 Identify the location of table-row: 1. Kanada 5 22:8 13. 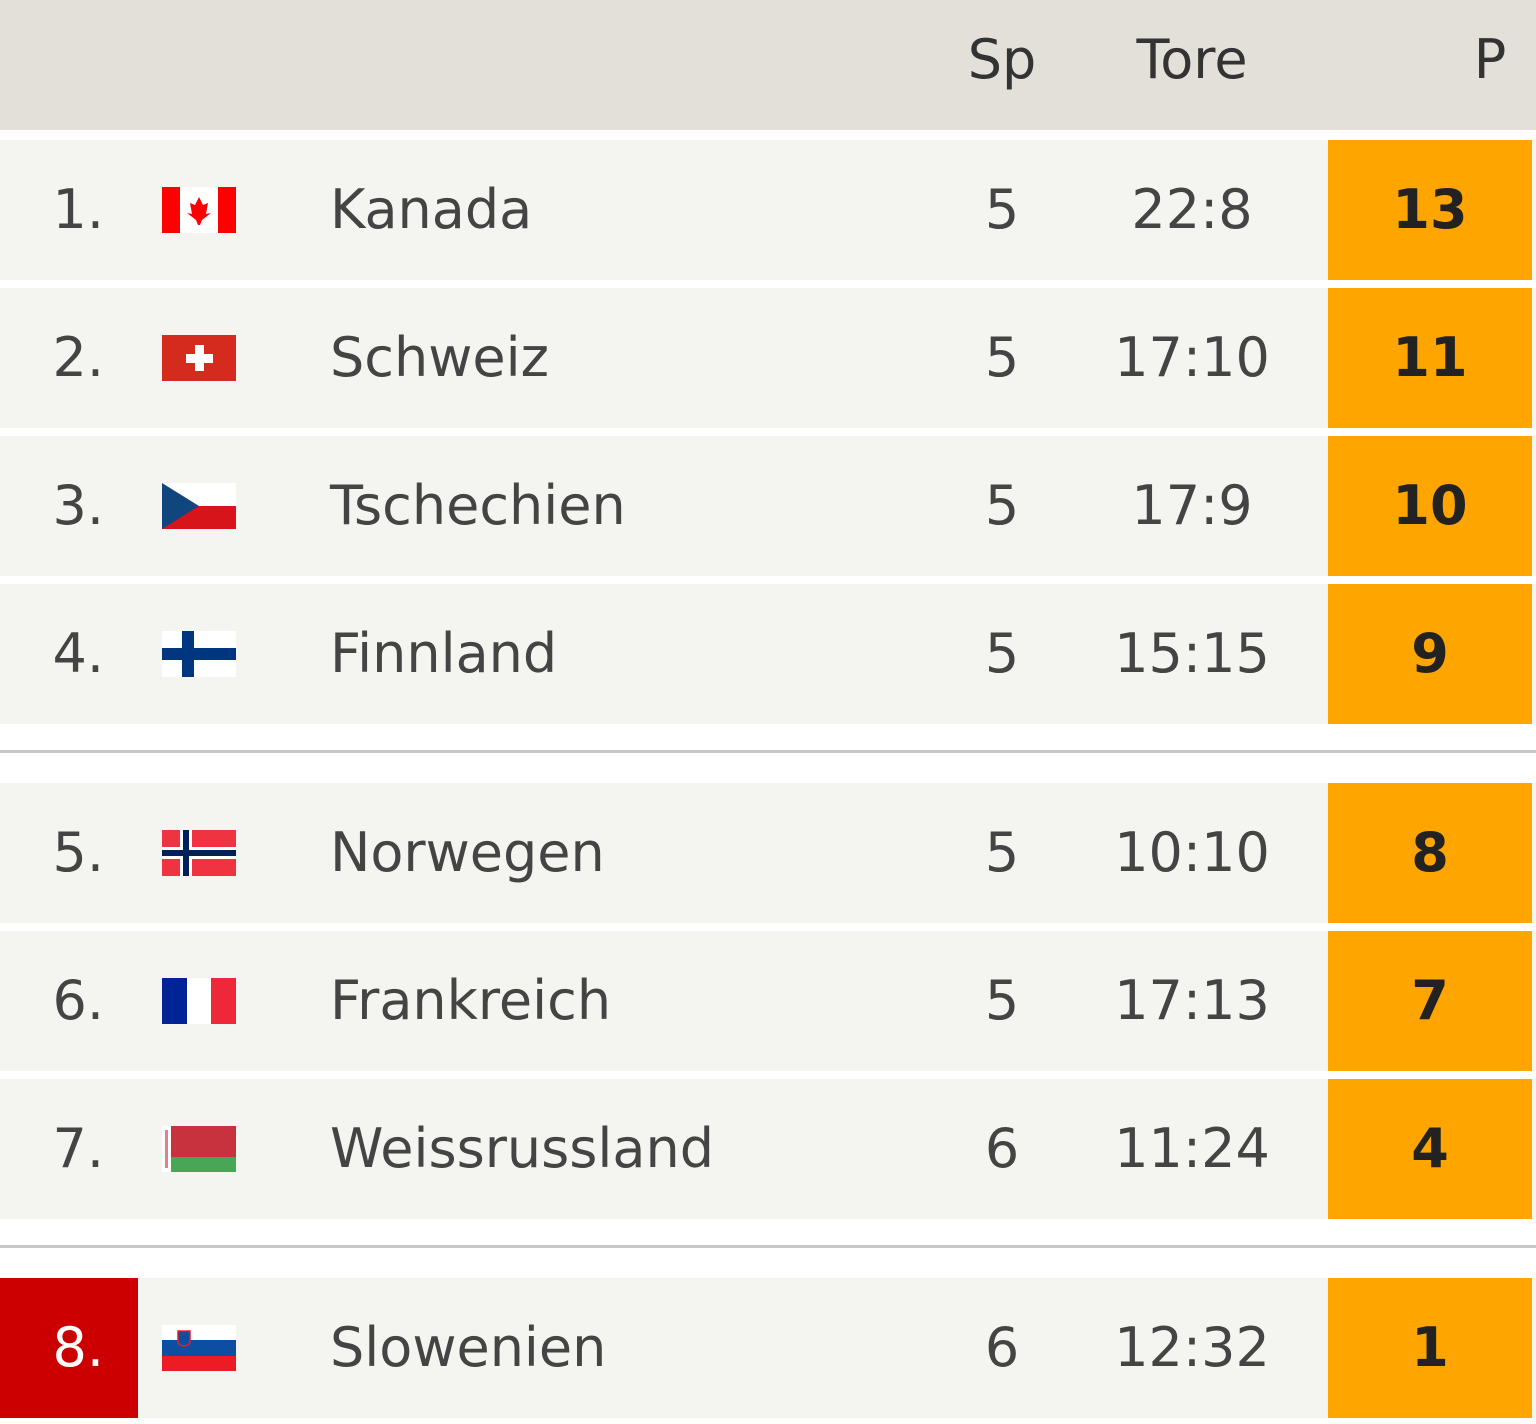
(768, 210).